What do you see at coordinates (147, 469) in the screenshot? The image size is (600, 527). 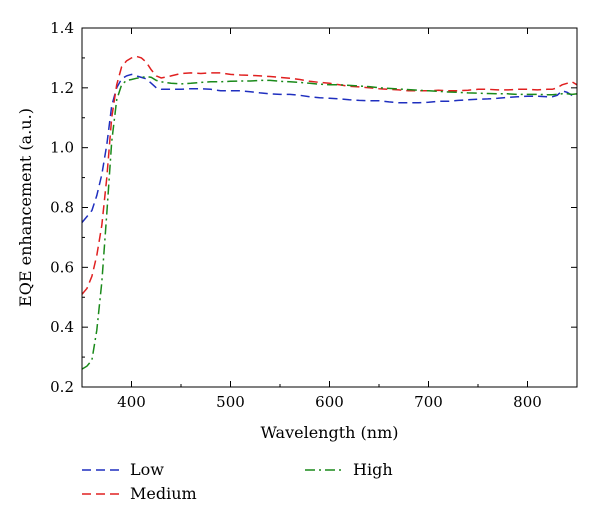 I see `legend-label-low: Low` at bounding box center [147, 469].